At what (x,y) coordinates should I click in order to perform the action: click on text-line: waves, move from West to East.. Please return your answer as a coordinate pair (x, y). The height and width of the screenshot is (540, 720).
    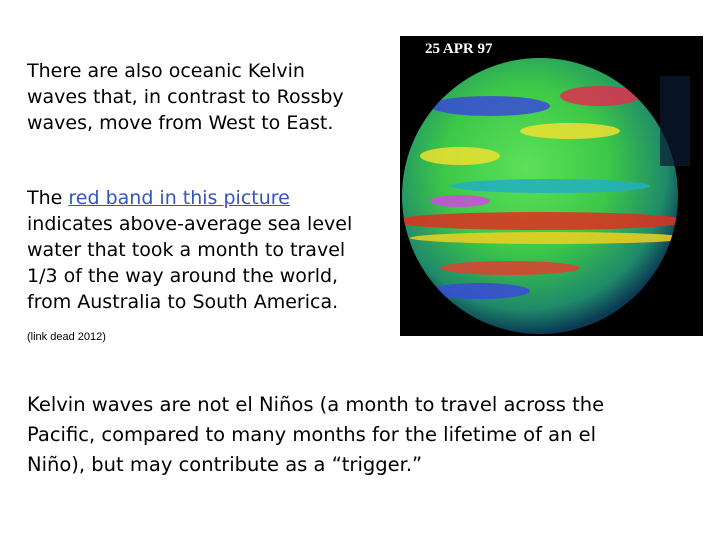
    Looking at the image, I should click on (180, 123).